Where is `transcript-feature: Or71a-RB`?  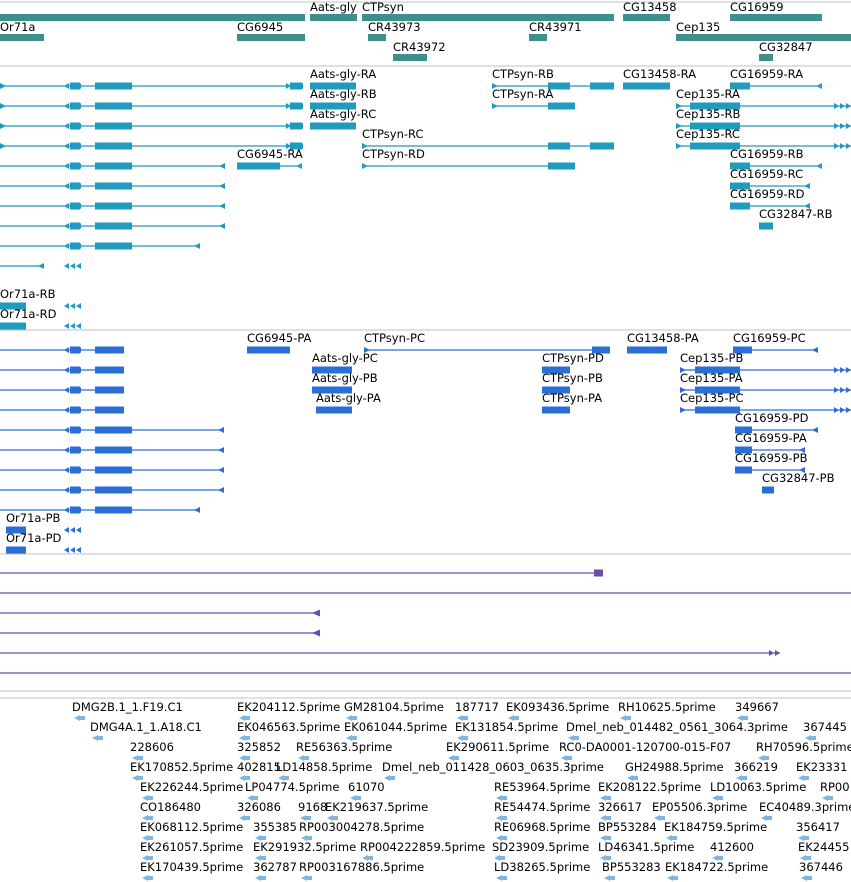 transcript-feature: Or71a-RB is located at coordinates (40, 298).